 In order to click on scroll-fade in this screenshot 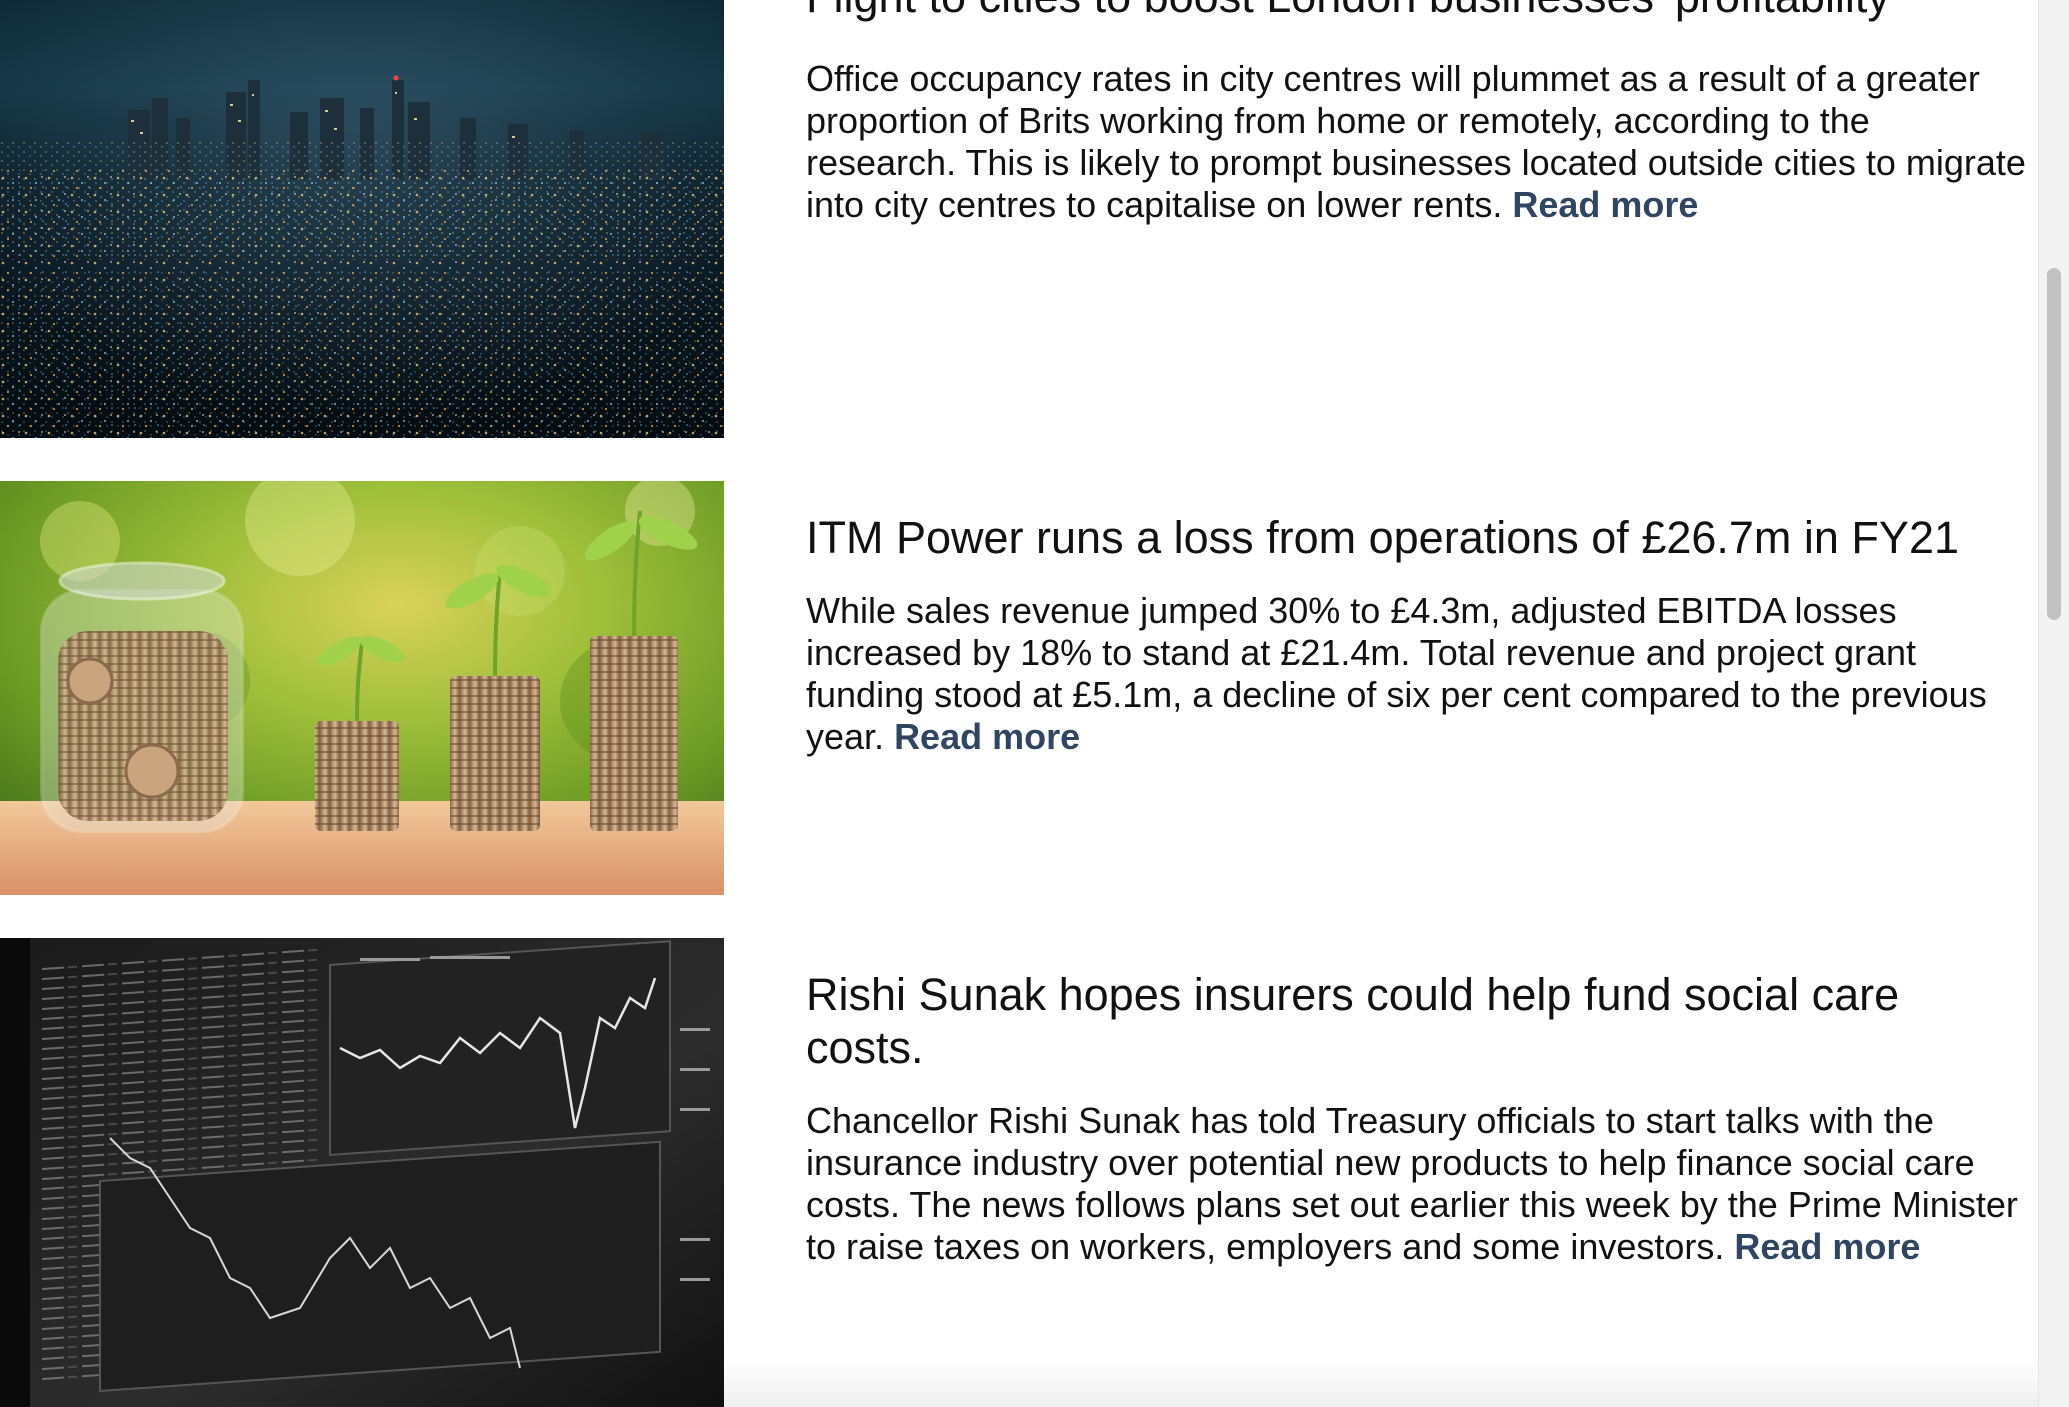, I will do `click(1381, 1383)`.